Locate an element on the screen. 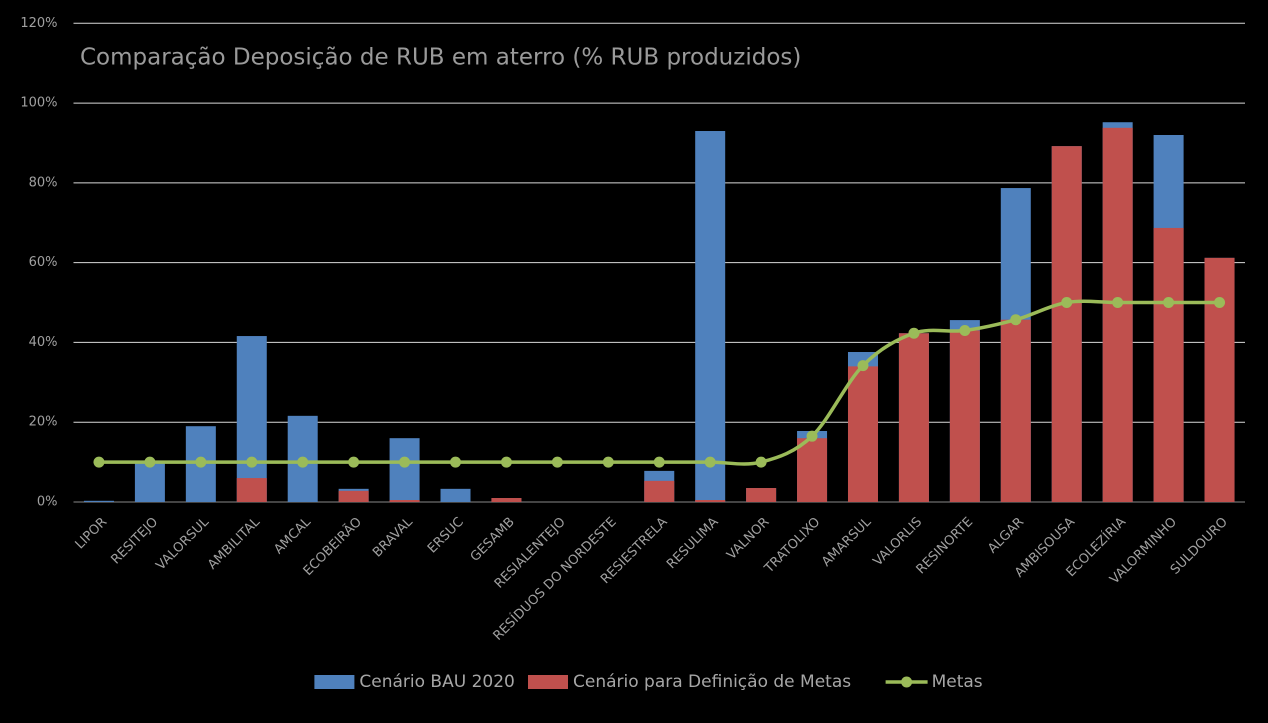  y-tick-label: 80% is located at coordinates (43, 182).